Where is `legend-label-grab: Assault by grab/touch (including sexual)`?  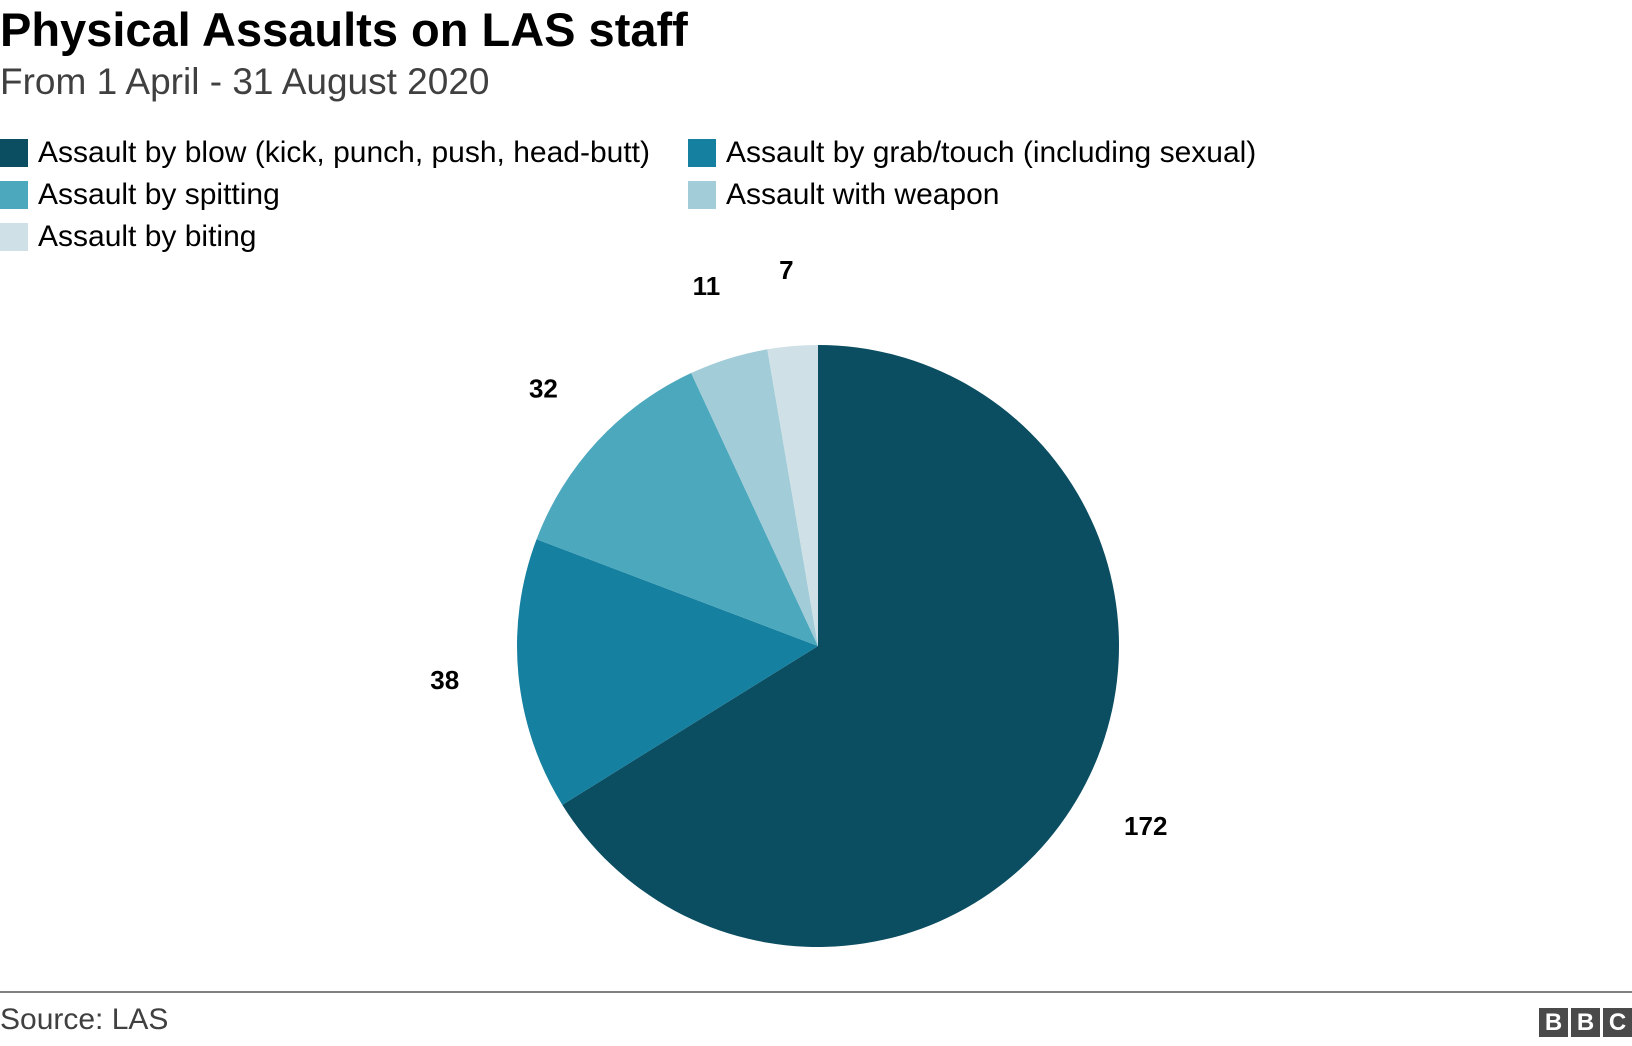
legend-label-grab: Assault by grab/touch (including sexual) is located at coordinates (991, 152).